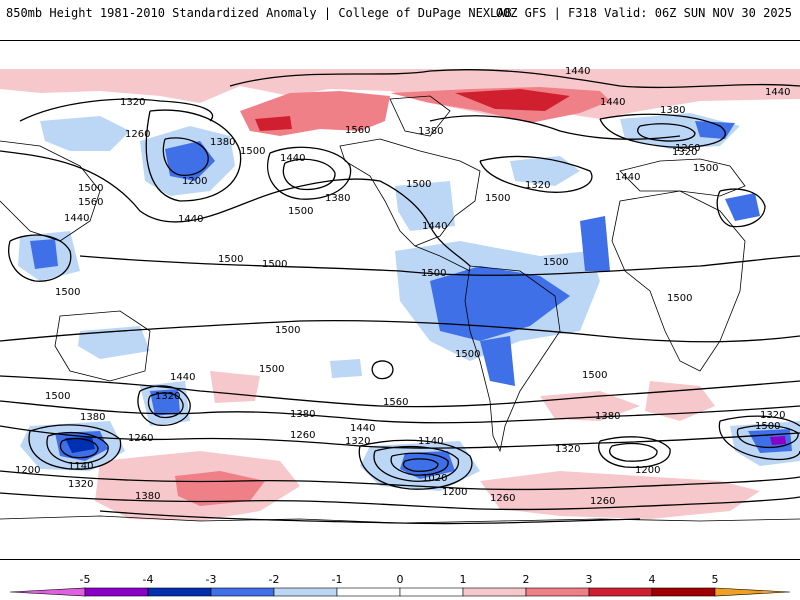 This screenshot has width=800, height=600. Describe the element at coordinates (500, 303) in the screenshot. I see `neg-anom-tropical-atlantic-core` at that location.